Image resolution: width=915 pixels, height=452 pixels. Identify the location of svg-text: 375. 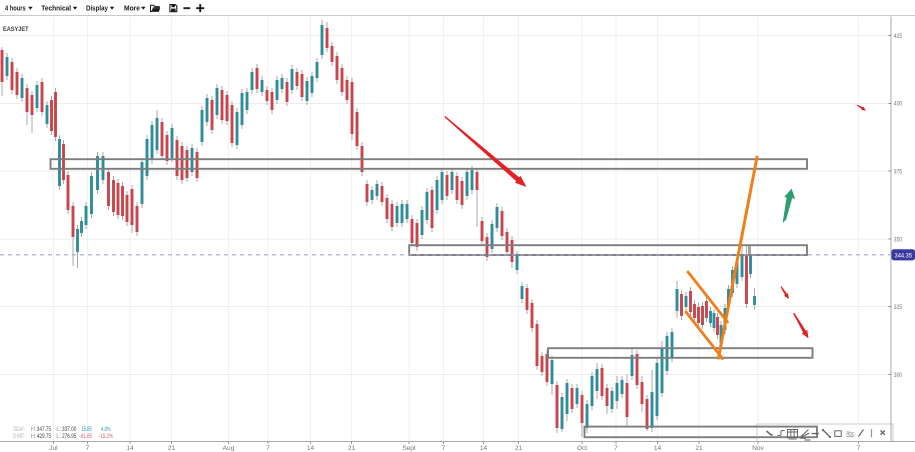
(898, 172).